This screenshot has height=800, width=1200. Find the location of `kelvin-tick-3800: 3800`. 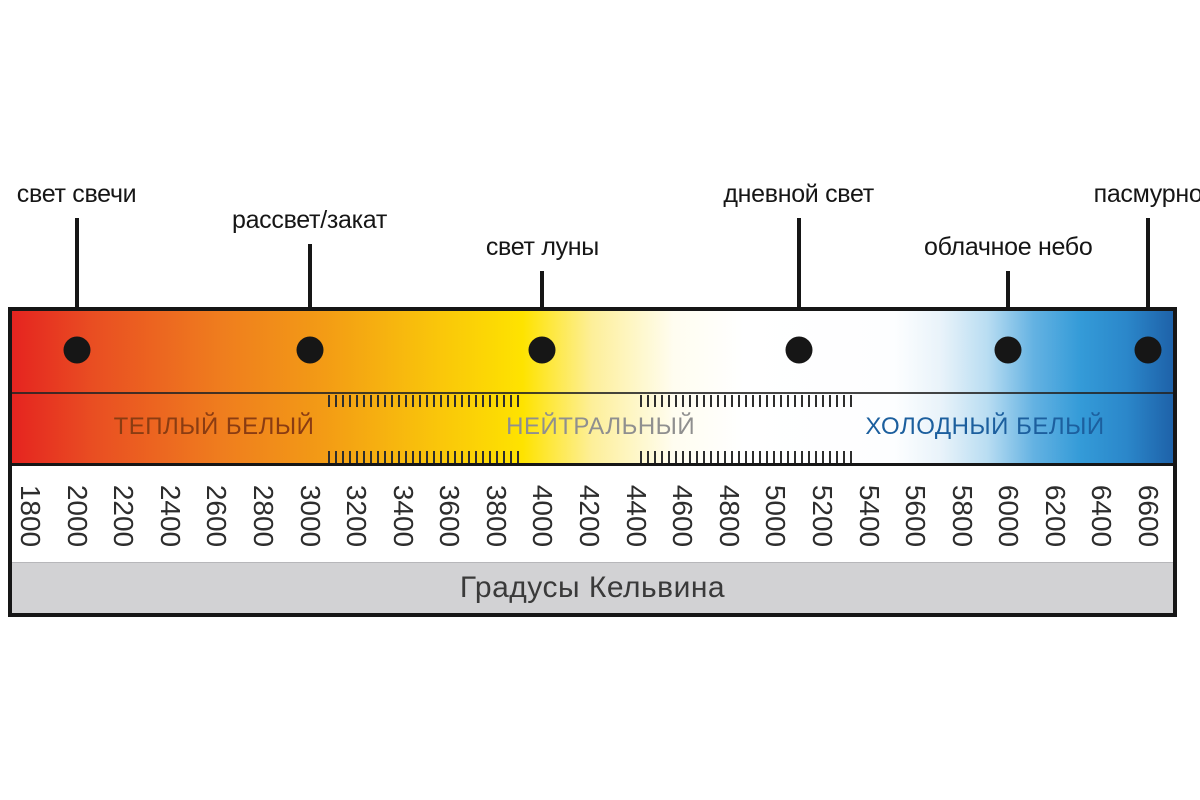

kelvin-tick-3800: 3800 is located at coordinates (496, 516).